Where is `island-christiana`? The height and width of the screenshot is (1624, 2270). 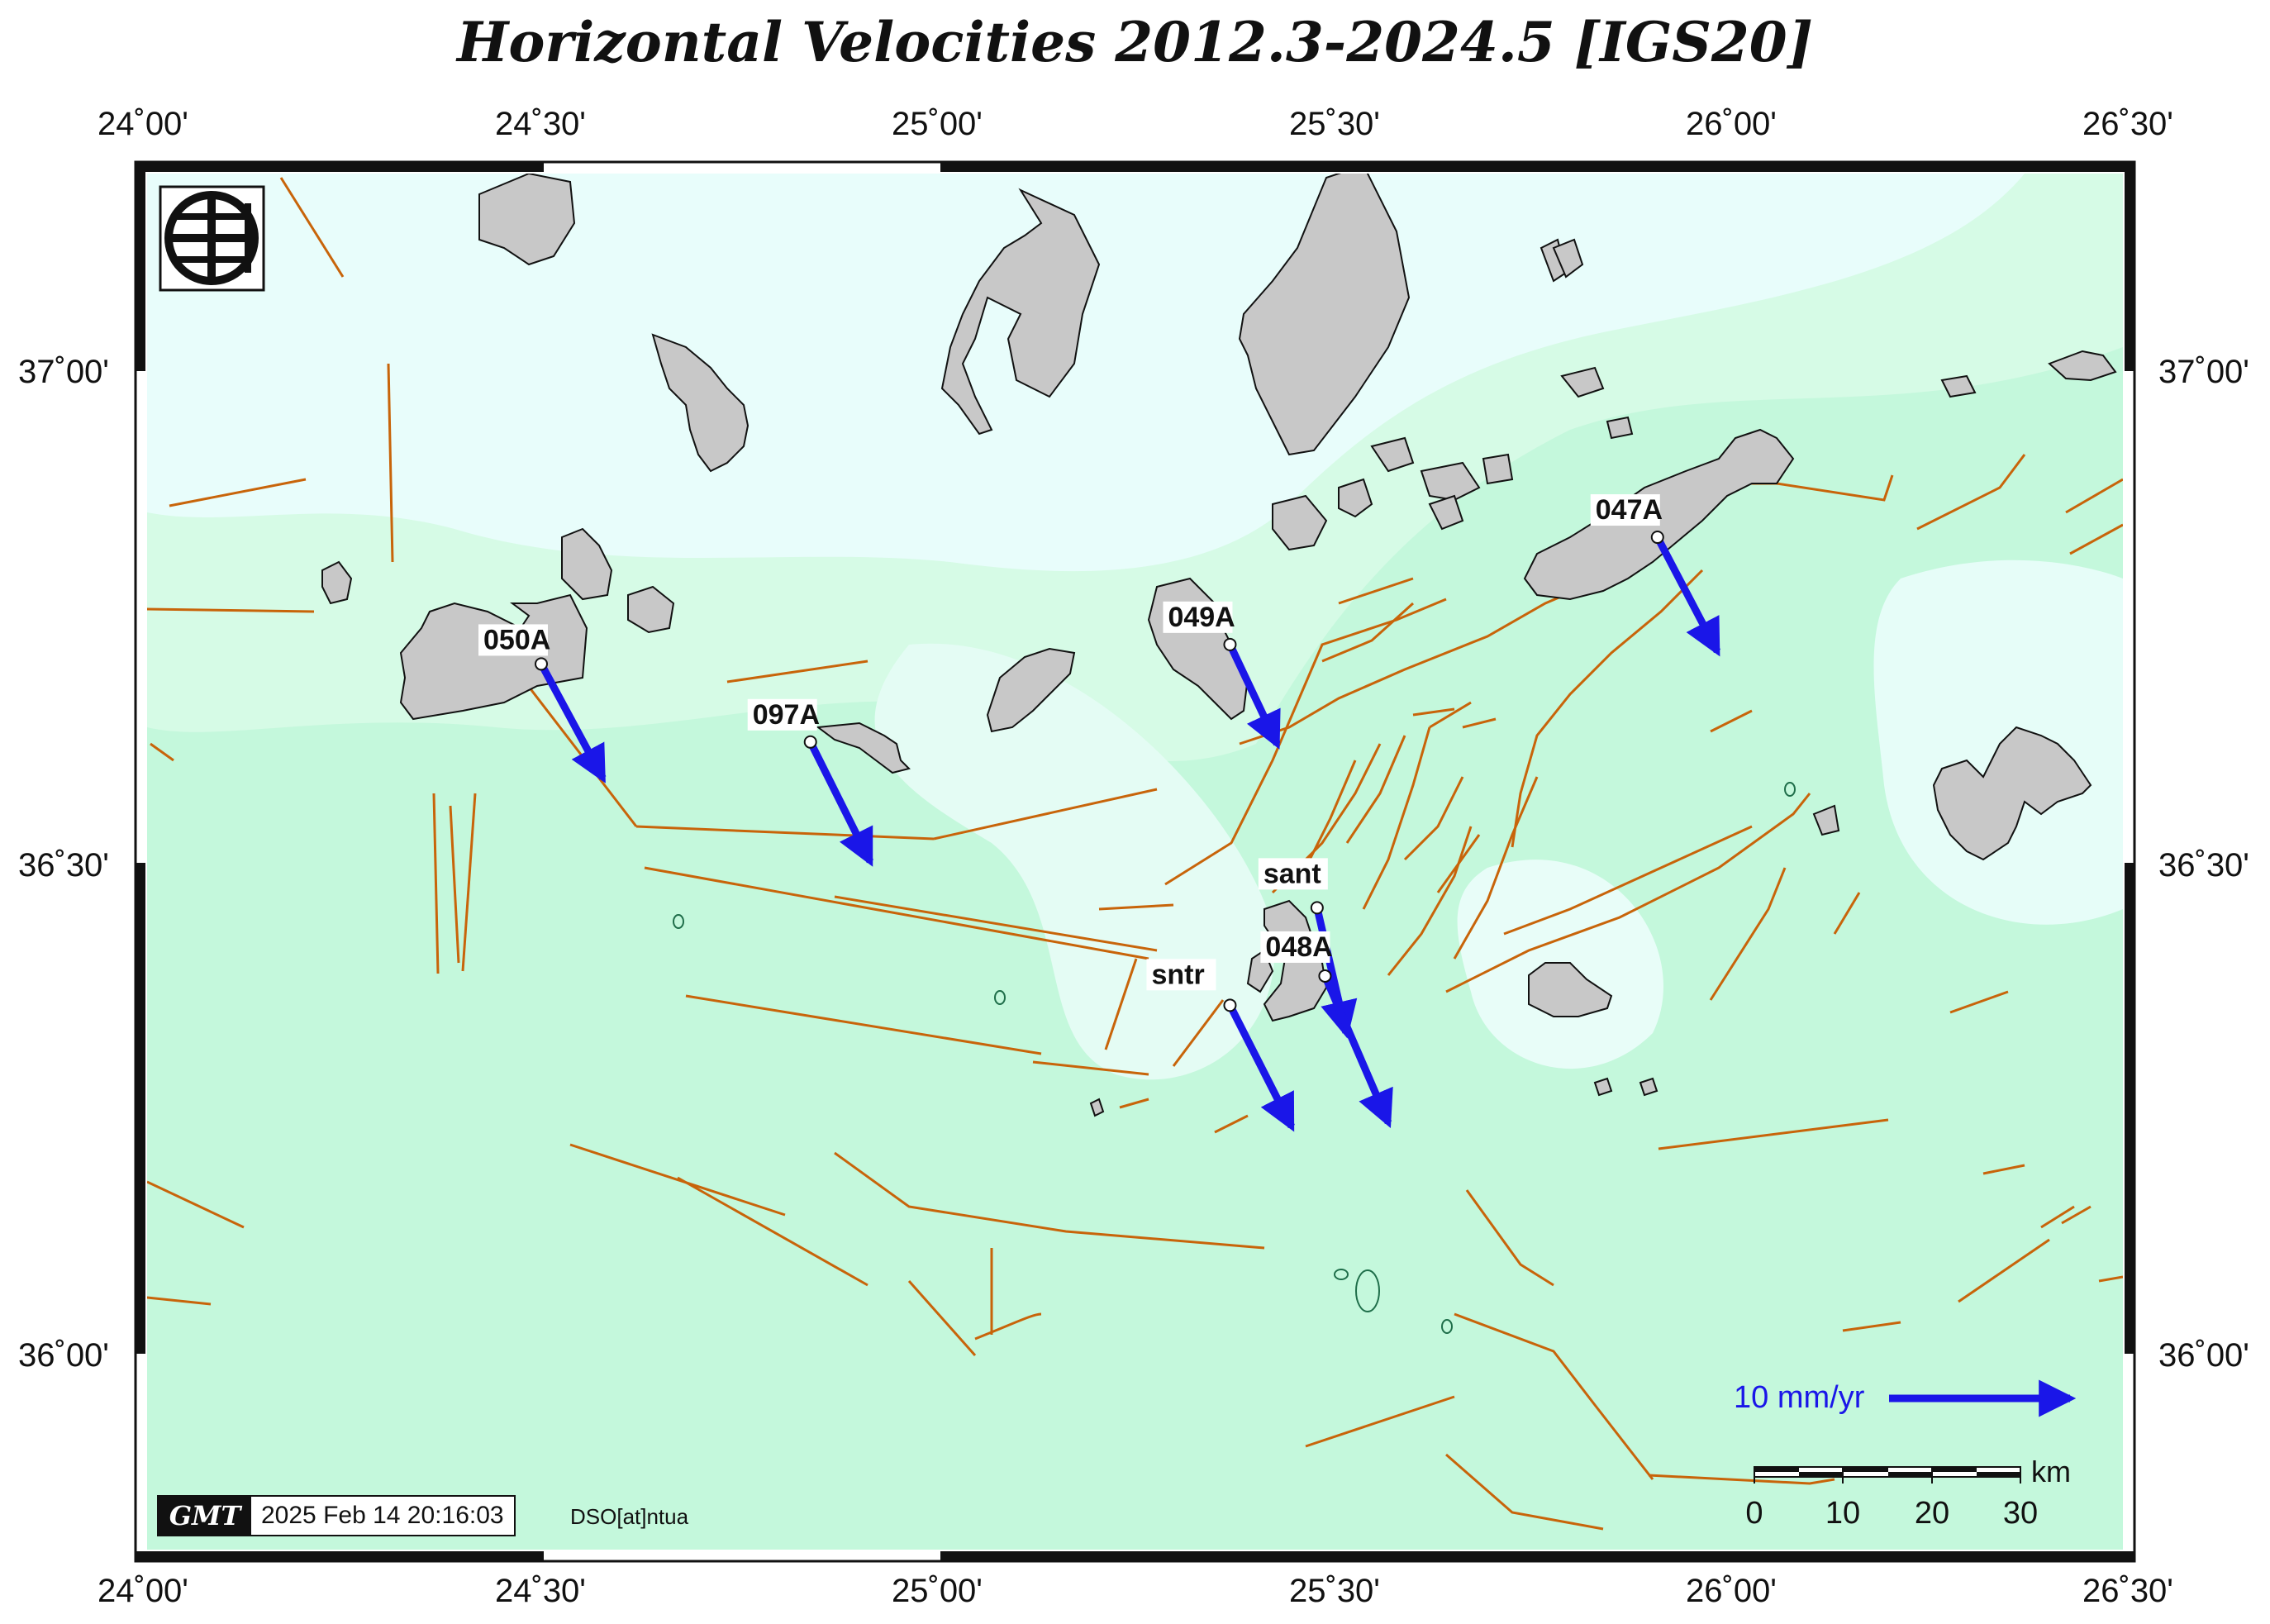 island-christiana is located at coordinates (1097, 1107).